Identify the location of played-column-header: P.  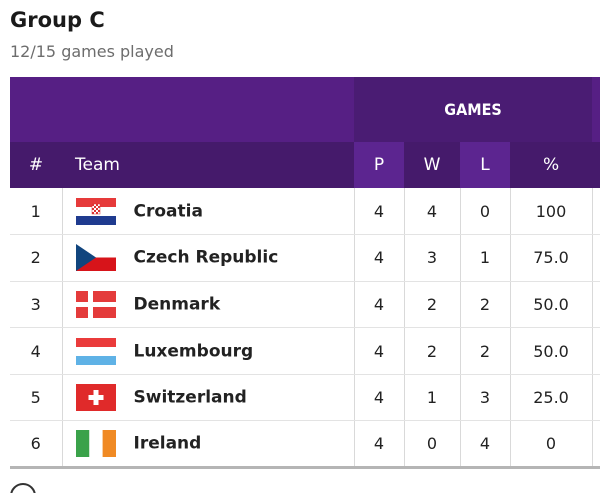
(379, 165).